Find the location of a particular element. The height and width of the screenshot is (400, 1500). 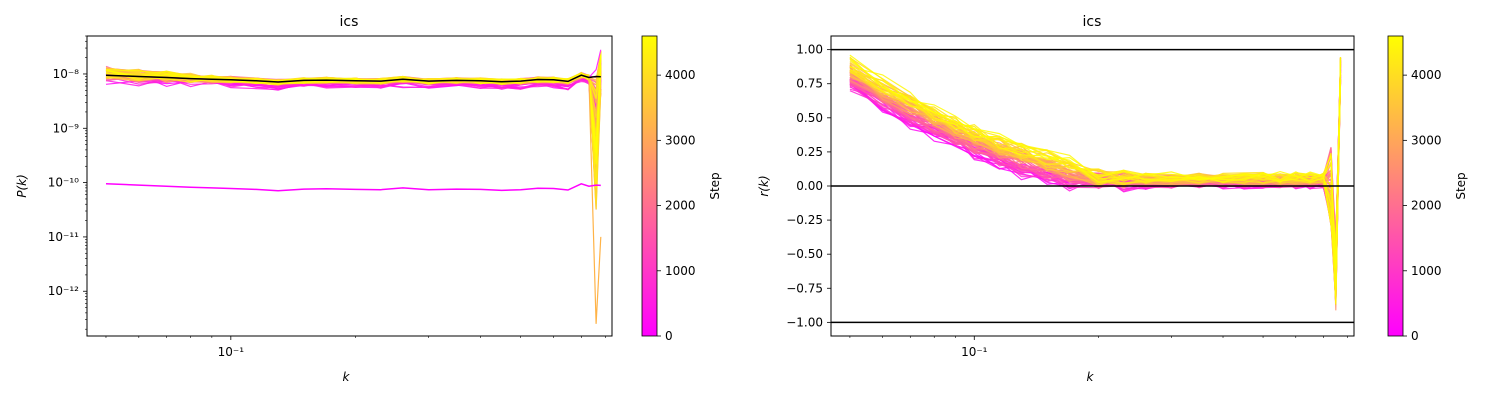

pk-ytick-label: 10⁻¹¹ is located at coordinates (63, 237).